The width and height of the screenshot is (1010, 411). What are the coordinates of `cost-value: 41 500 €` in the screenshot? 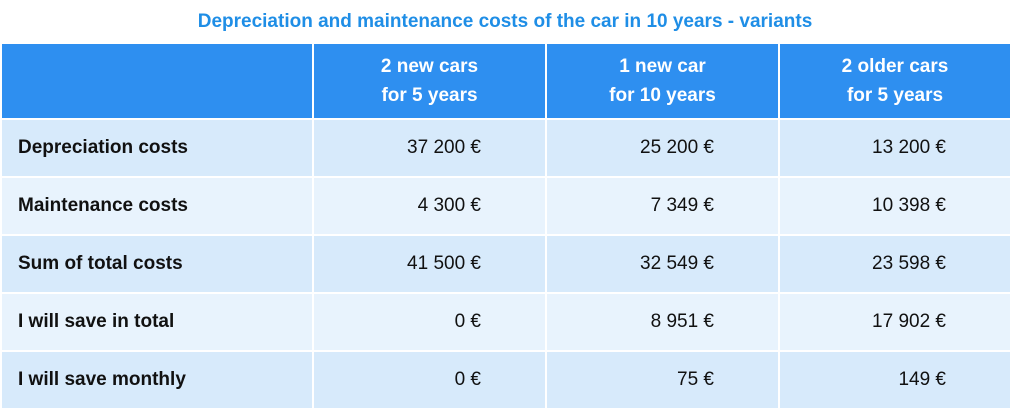 It's located at (429, 264).